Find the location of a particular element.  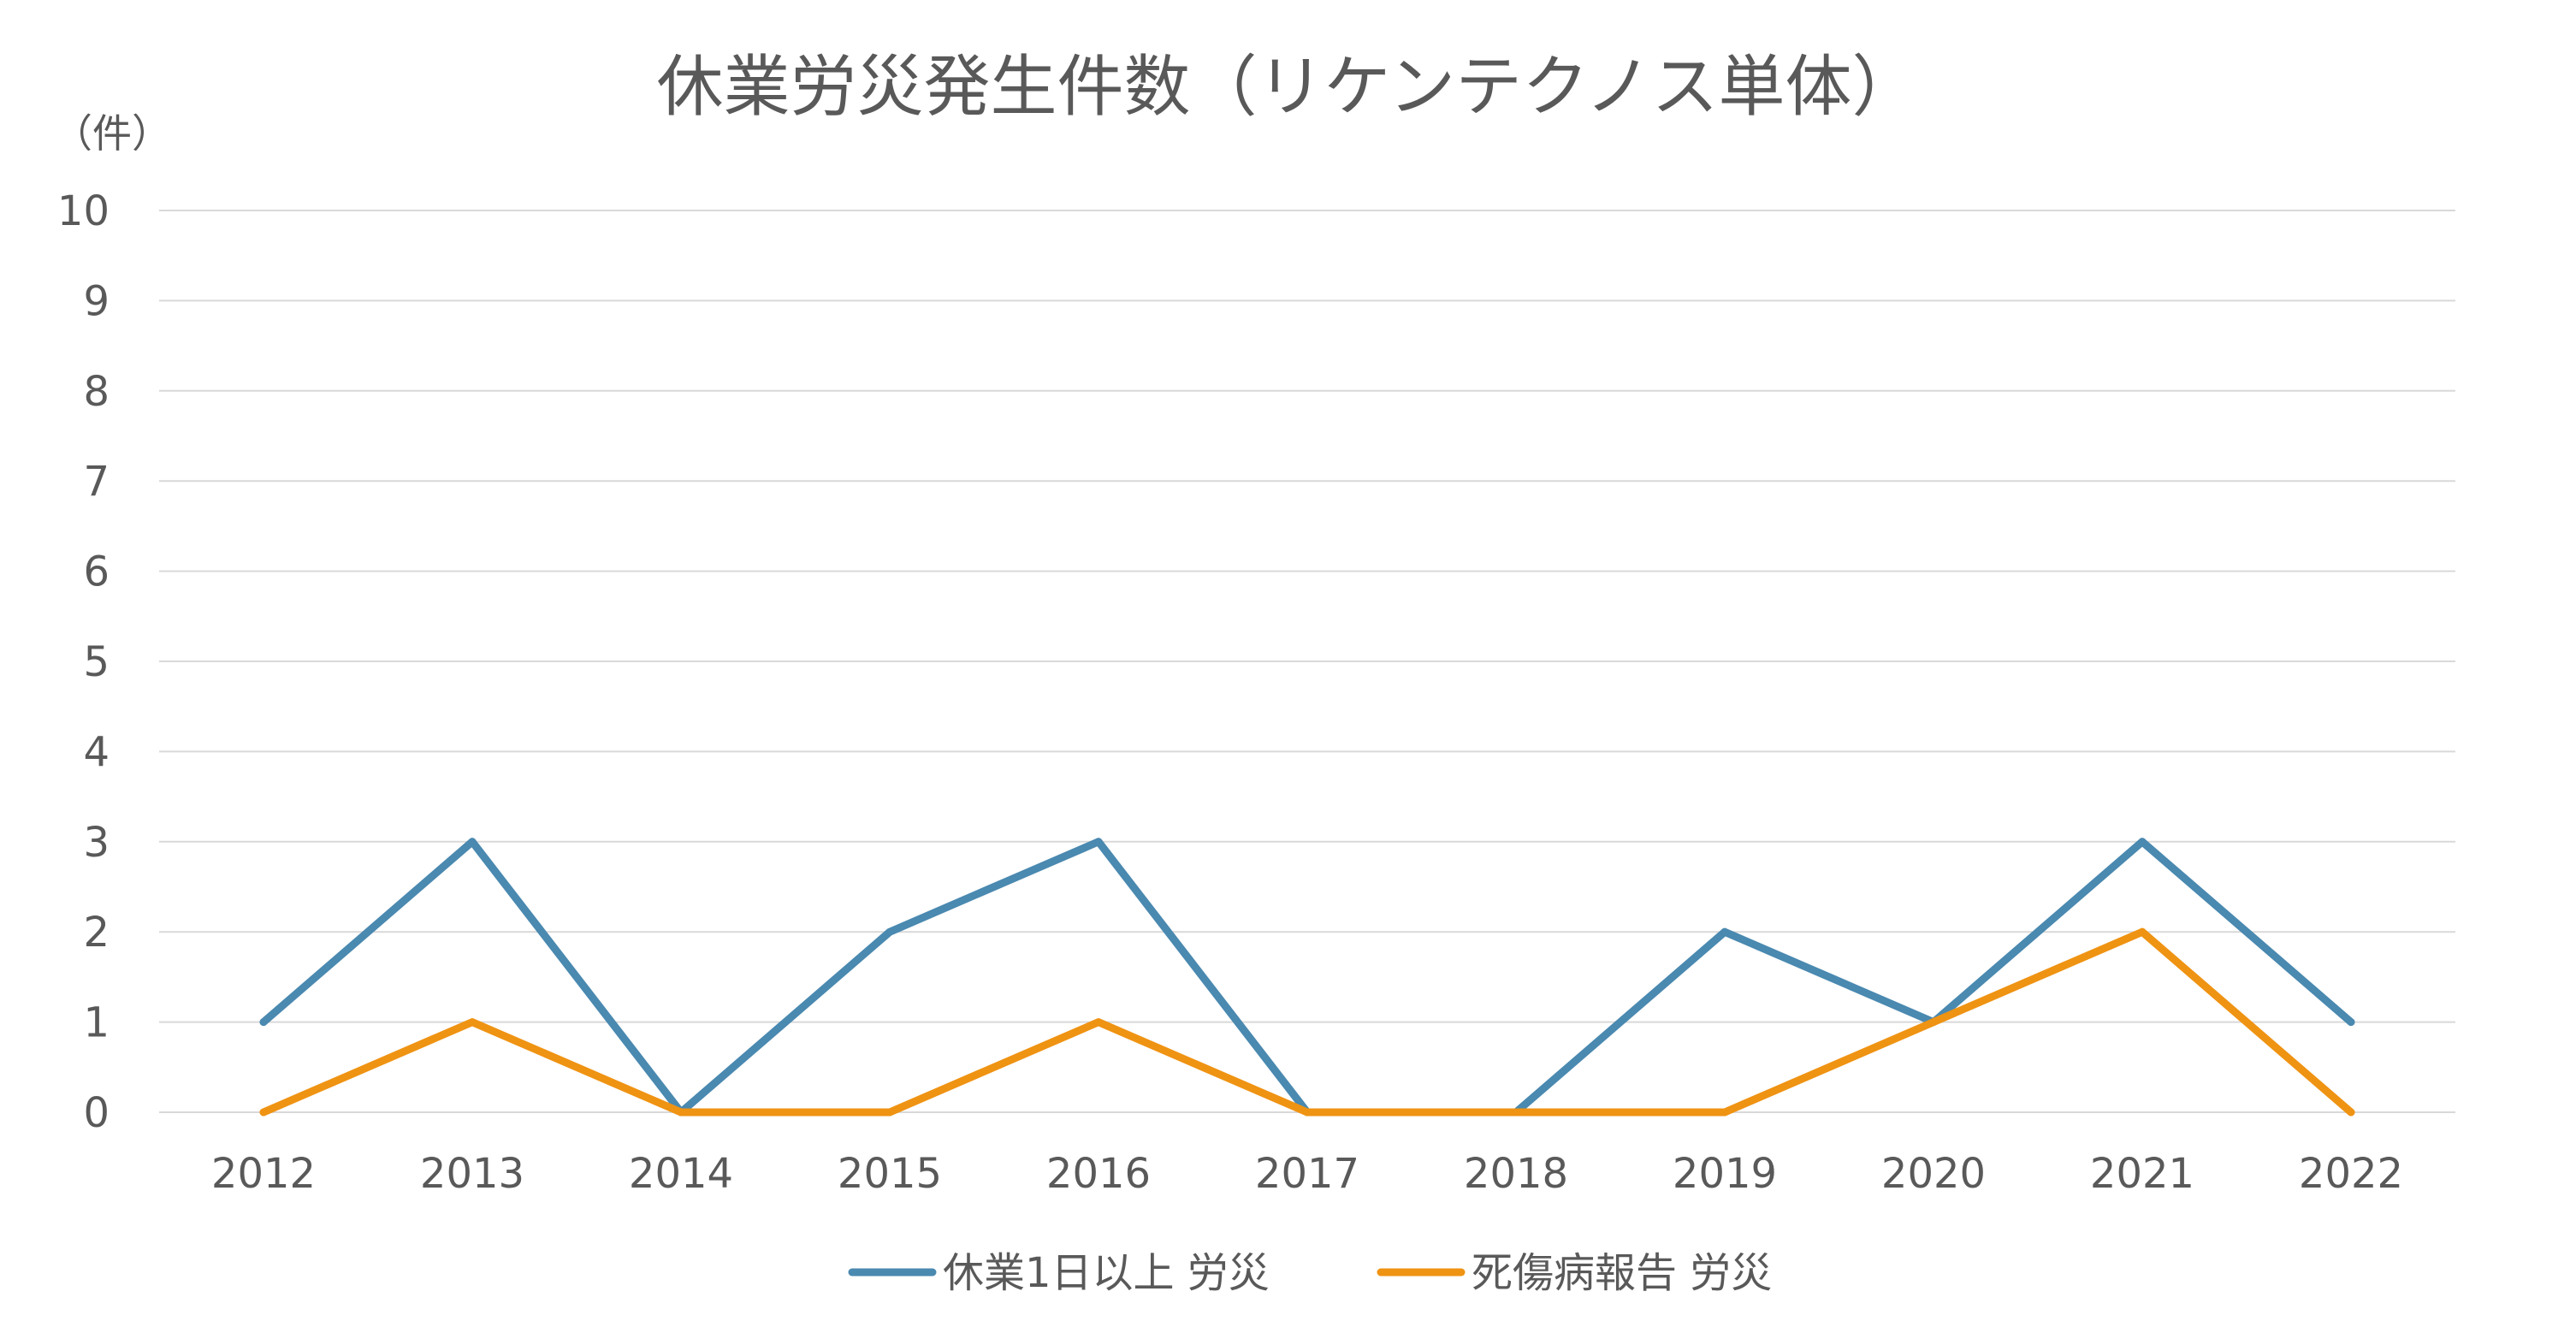

x-tick-label: 2017 is located at coordinates (1307, 1174).